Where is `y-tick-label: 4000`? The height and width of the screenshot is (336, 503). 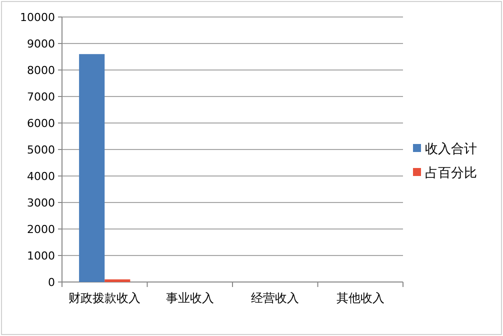 y-tick-label: 4000 is located at coordinates (41, 176).